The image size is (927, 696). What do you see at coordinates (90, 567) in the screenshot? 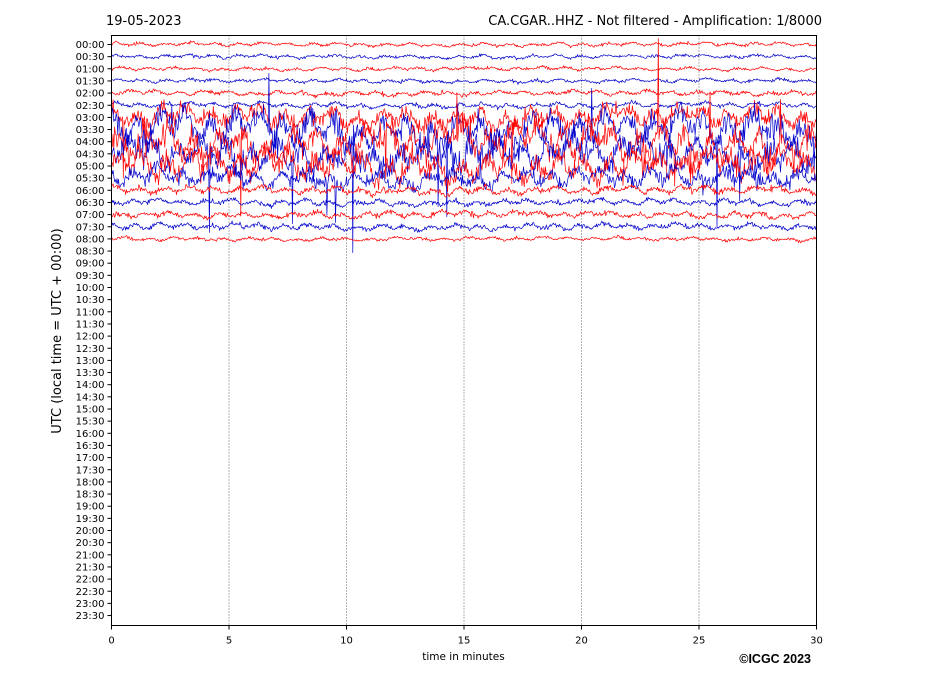
I see `y-tick-label: 21:30` at bounding box center [90, 567].